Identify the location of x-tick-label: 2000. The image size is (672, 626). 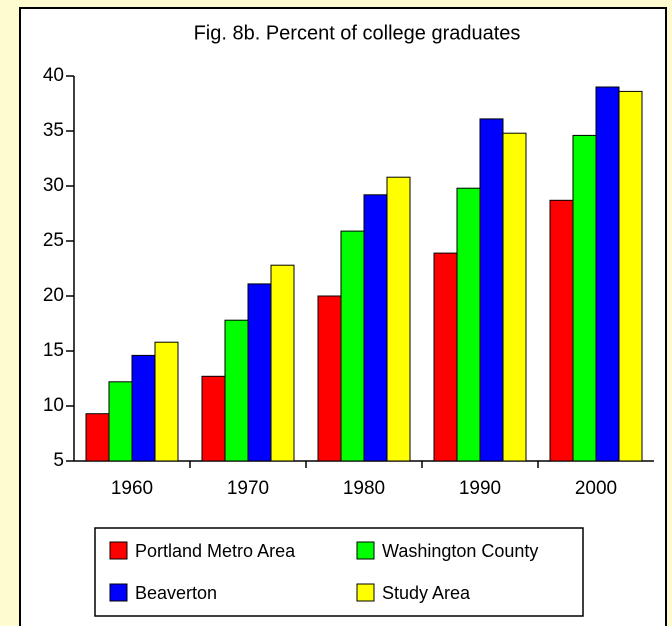
(596, 488).